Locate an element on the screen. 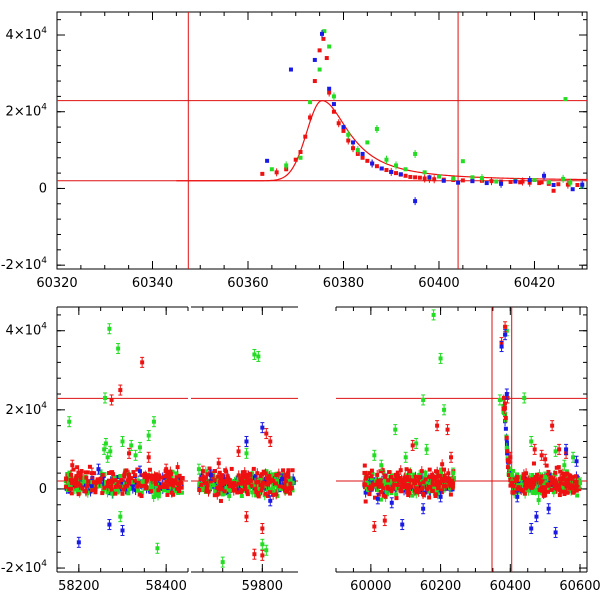 Image resolution: width=600 pixels, height=600 pixels. bottom-x-tick-label: 60200 is located at coordinates (440, 586).